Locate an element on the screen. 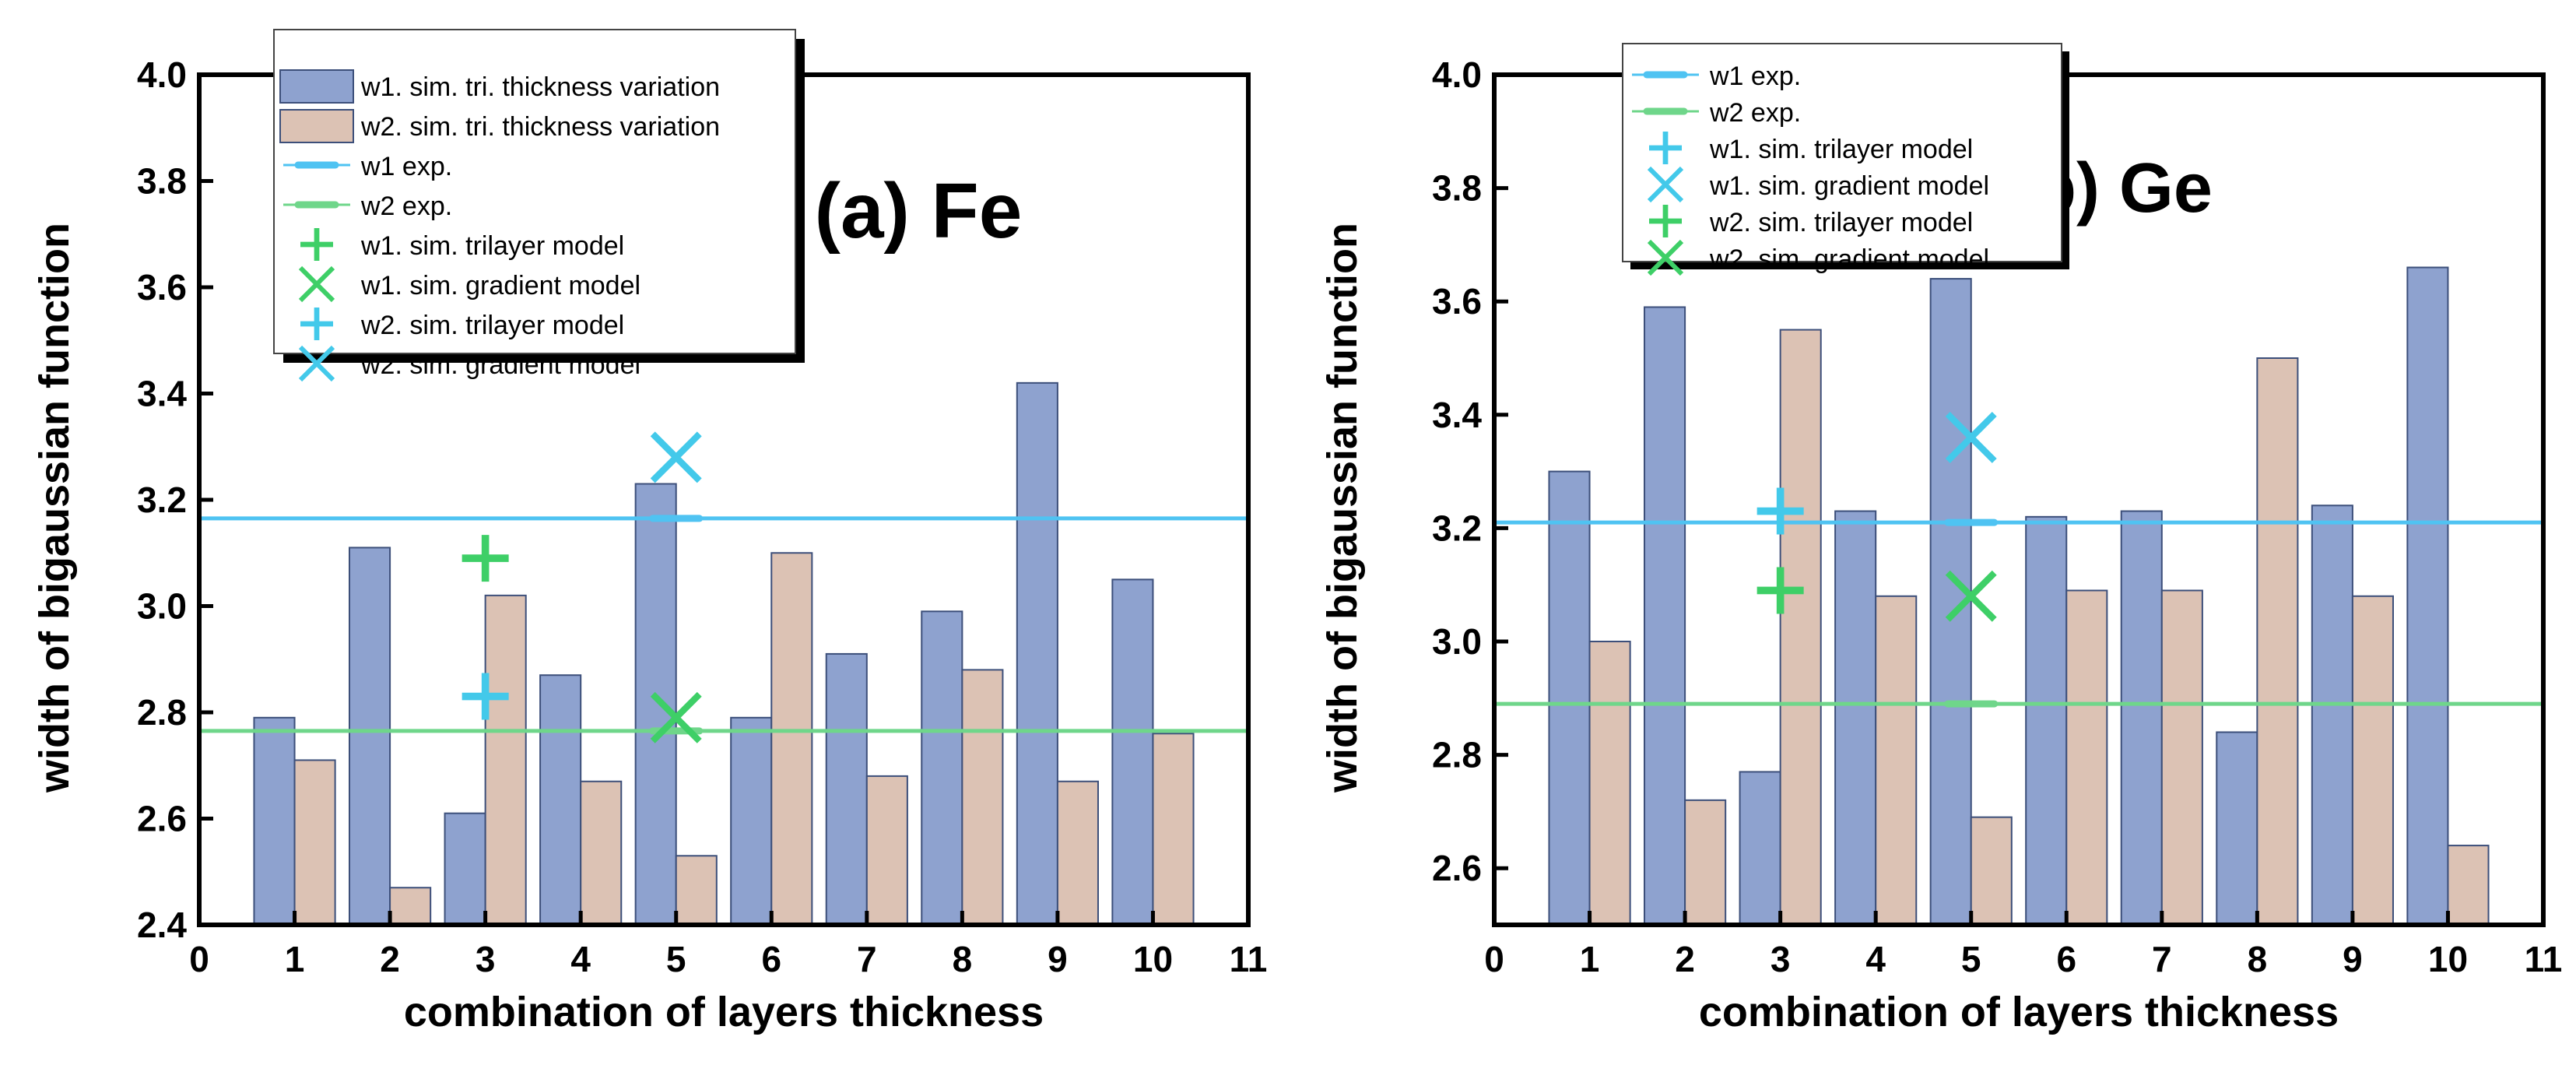 The width and height of the screenshot is (2576, 1065). ge-y-tick-label-3.4: 3.4 is located at coordinates (1457, 415).